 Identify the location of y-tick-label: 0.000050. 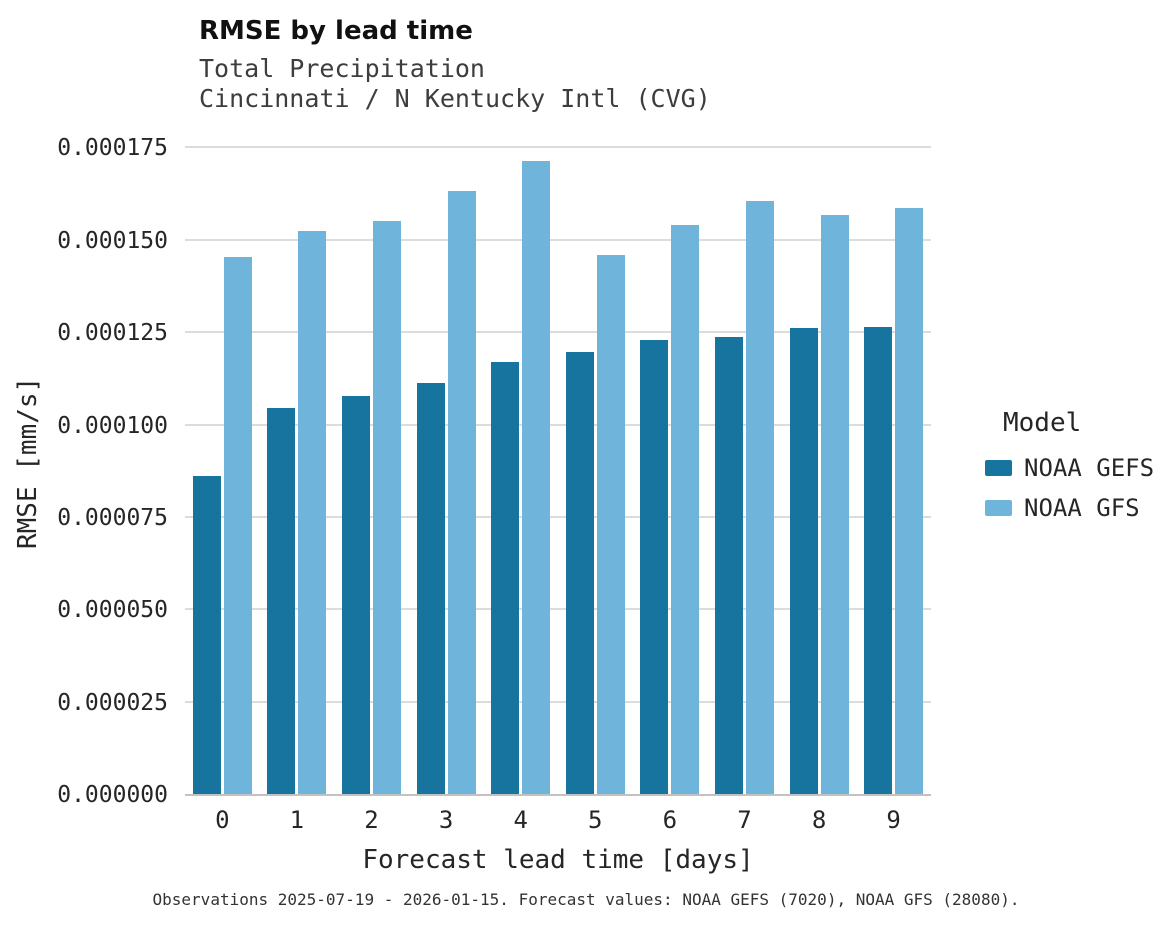
(112, 610).